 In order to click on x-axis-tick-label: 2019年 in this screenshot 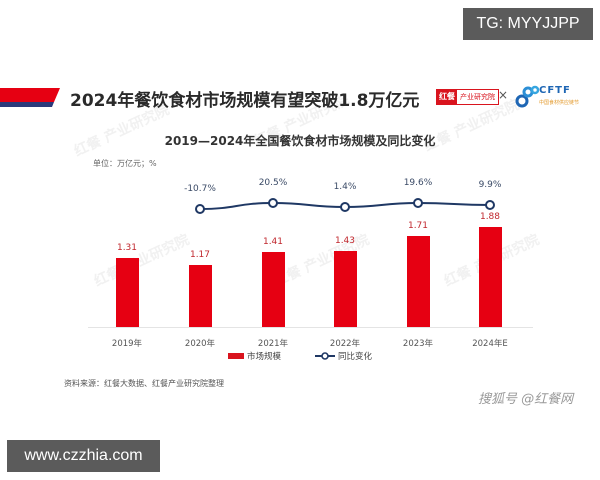, I will do `click(127, 344)`.